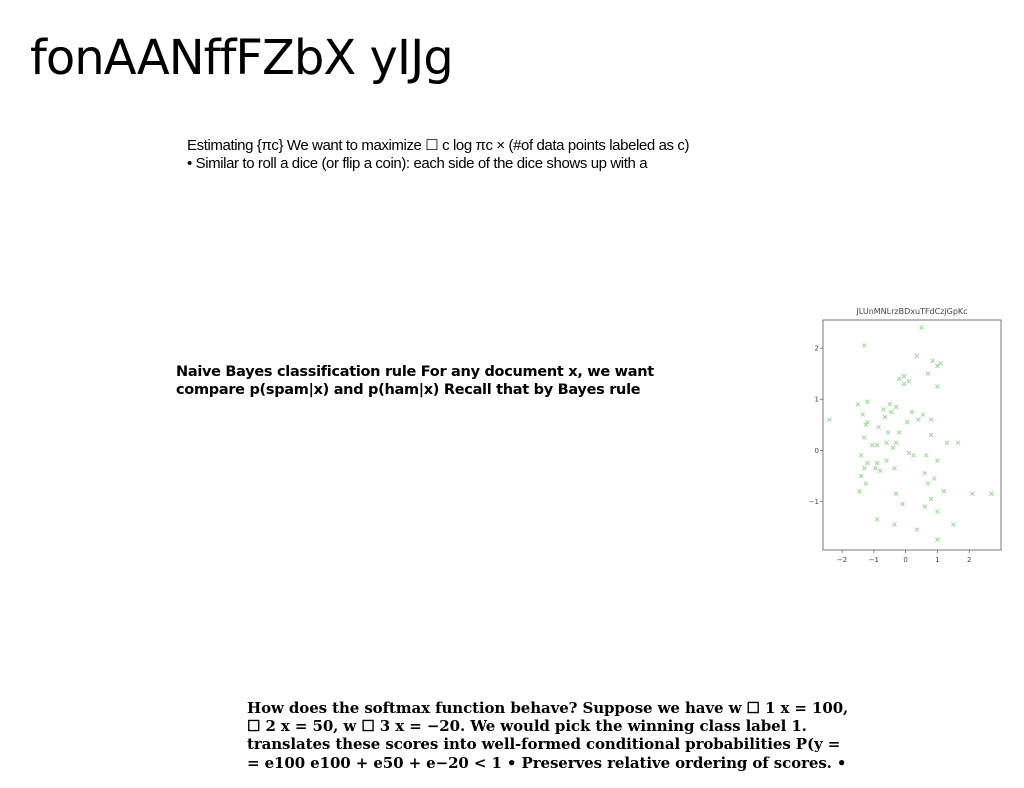 The image size is (1024, 788). I want to click on scatter-chart: JLUnMNLrzBDxuTFdCzjGpKc −2 −1 0 1 2 −1 0 1 2, so click(908, 436).